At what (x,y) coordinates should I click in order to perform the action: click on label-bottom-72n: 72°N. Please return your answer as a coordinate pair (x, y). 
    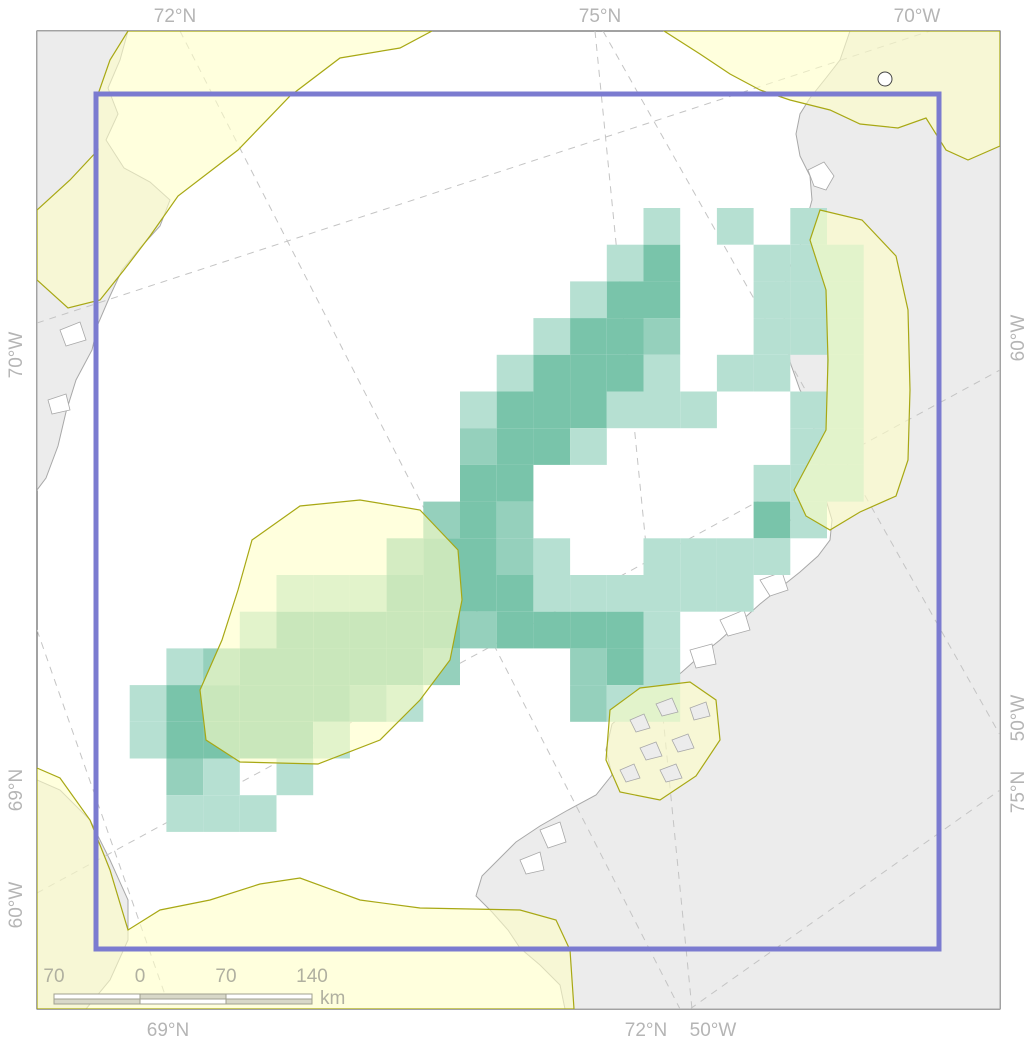
    Looking at the image, I should click on (646, 1030).